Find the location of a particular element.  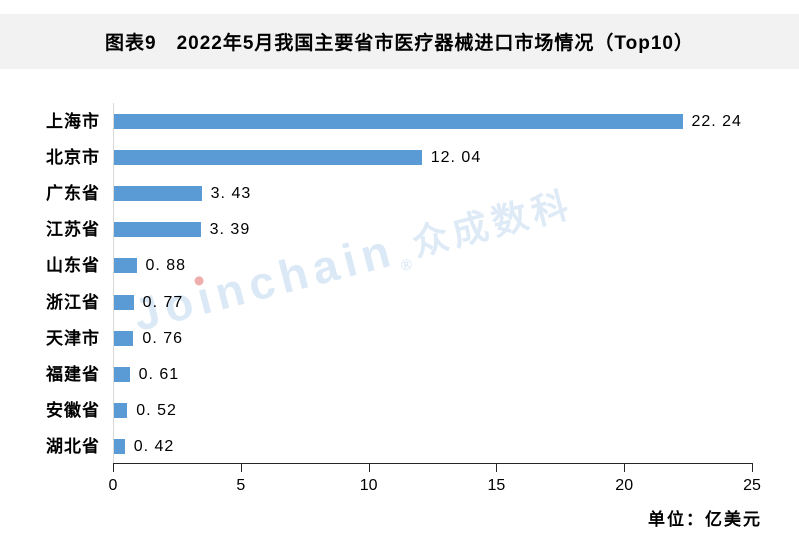

value-label: 0. 77 is located at coordinates (163, 302).